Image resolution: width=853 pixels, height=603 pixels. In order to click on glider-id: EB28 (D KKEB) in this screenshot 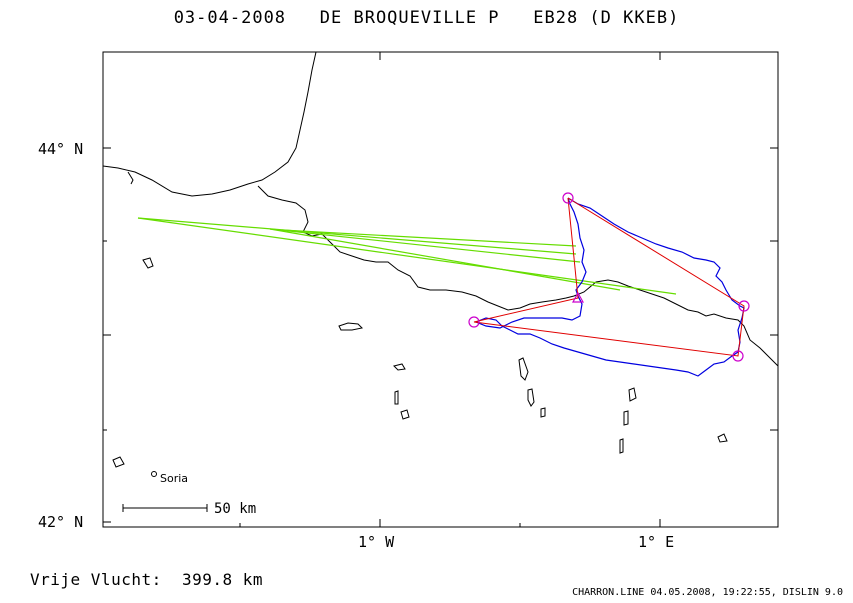, I will do `click(606, 18)`.